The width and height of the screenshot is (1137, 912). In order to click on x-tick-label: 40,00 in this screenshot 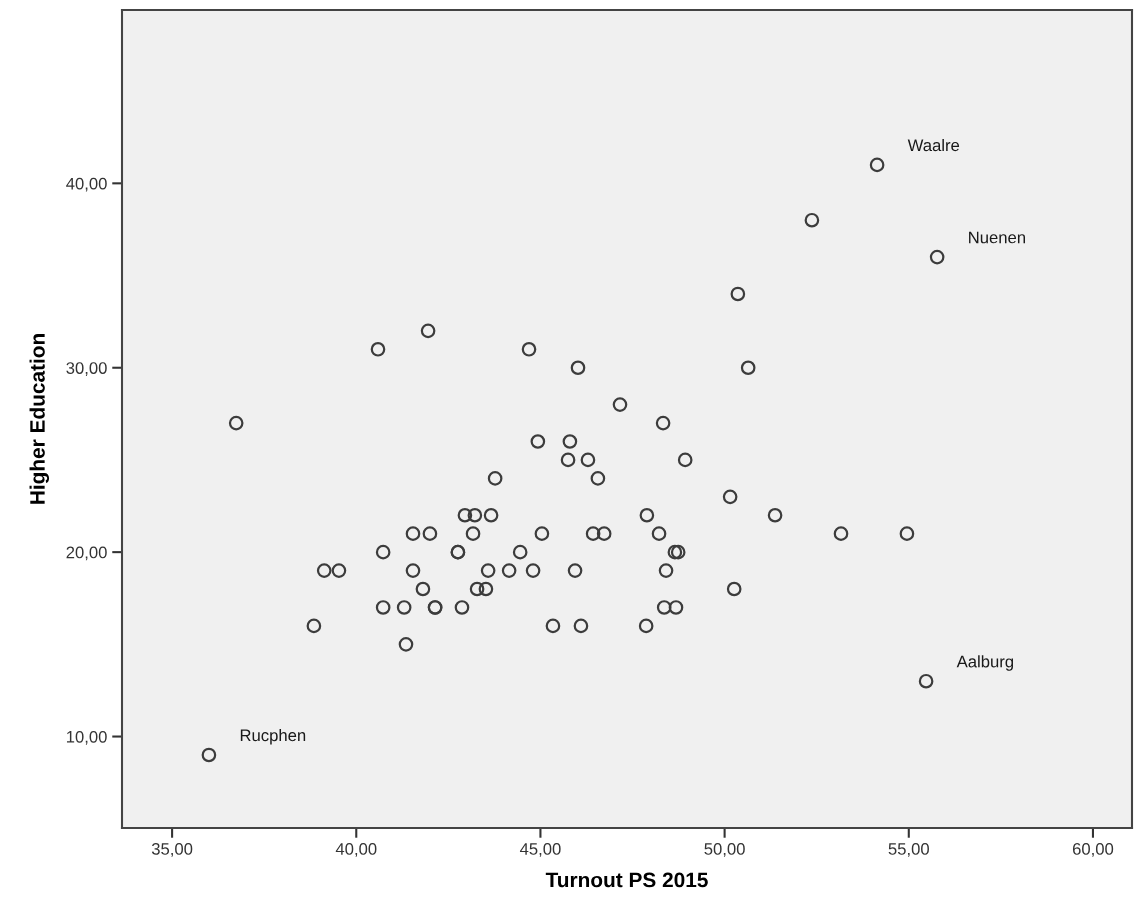, I will do `click(356, 850)`.